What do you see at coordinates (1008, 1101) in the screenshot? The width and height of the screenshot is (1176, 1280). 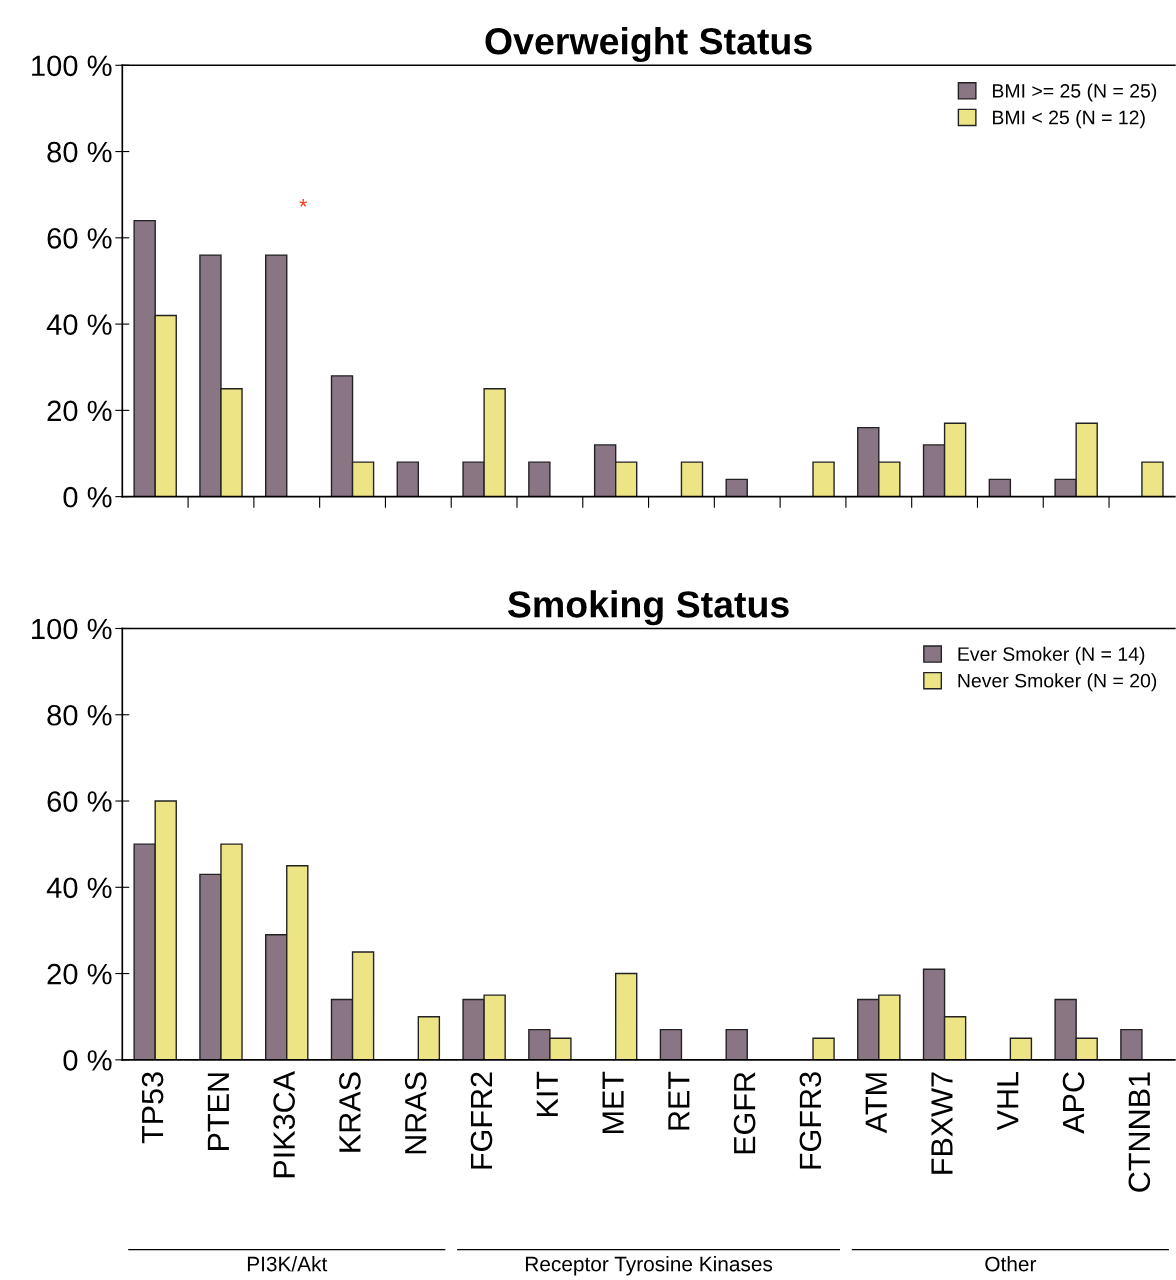 I see `x-tick-label: VHL` at bounding box center [1008, 1101].